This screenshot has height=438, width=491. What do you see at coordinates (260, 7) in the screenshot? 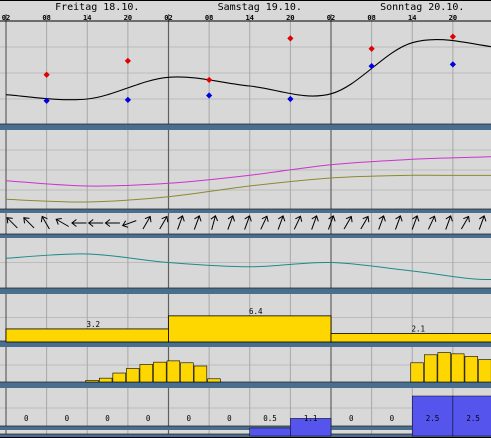
I see `day-label: Samstag 19.10.` at bounding box center [260, 7].